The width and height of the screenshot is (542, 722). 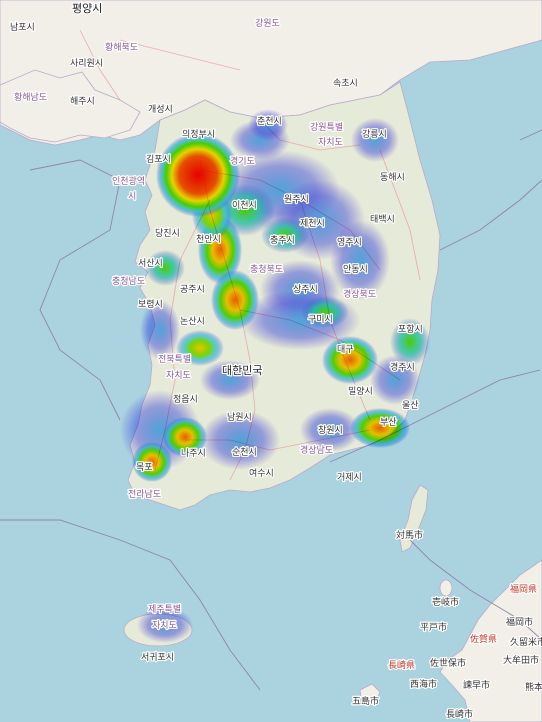 What do you see at coordinates (144, 494) in the screenshot?
I see `map-label-jeonnam: 전라남도` at bounding box center [144, 494].